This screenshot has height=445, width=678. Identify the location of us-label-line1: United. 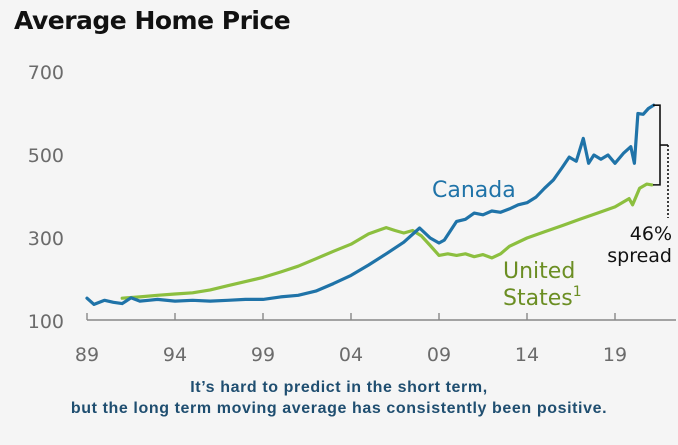
(539, 271).